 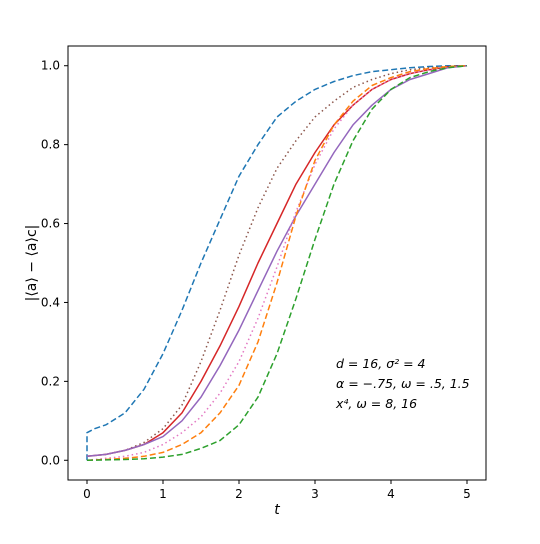 I want to click on x-tick-label: 5, so click(x=467, y=494).